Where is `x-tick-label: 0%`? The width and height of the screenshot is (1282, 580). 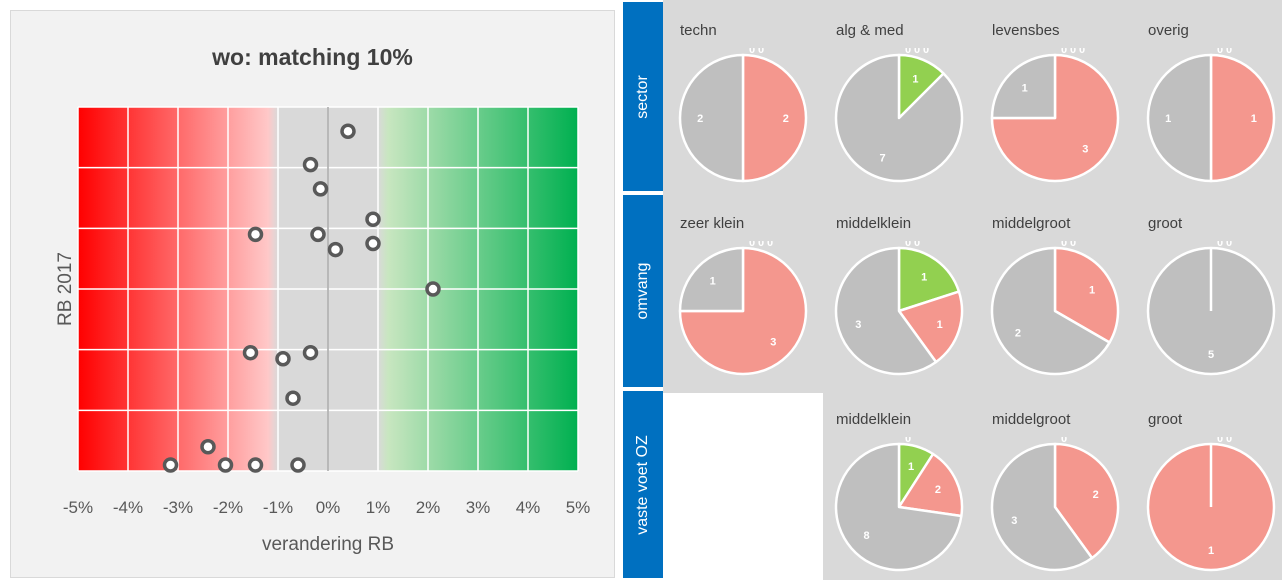
x-tick-label: 0% is located at coordinates (328, 507).